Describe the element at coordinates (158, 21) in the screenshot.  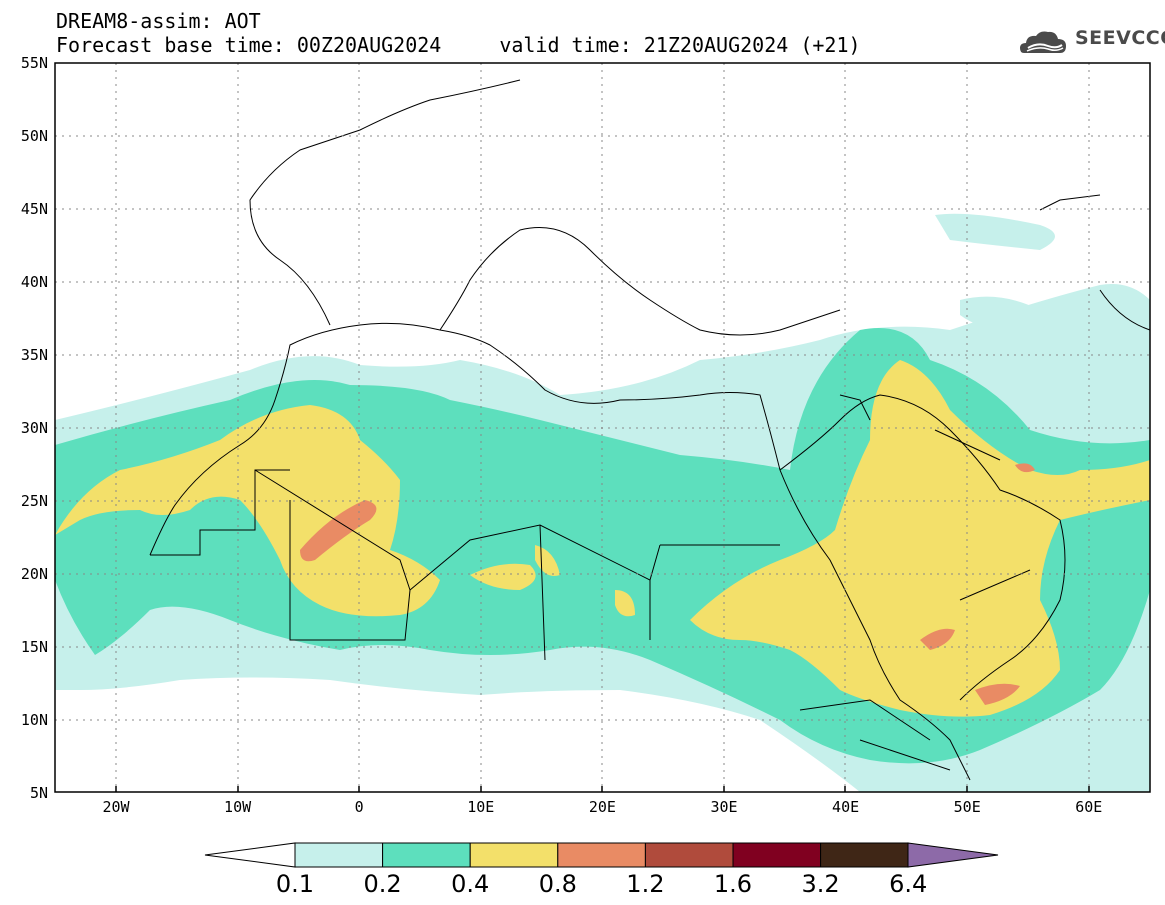
I see `map-title: DREAM8-assim: AOT` at that location.